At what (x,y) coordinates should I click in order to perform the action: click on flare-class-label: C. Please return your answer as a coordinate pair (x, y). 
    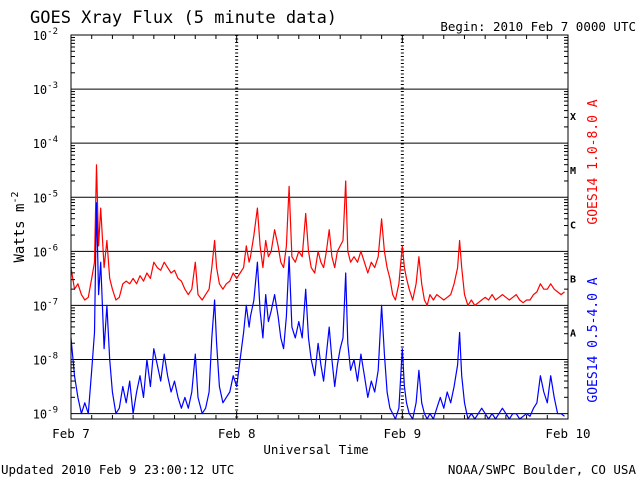
    Looking at the image, I should click on (573, 225).